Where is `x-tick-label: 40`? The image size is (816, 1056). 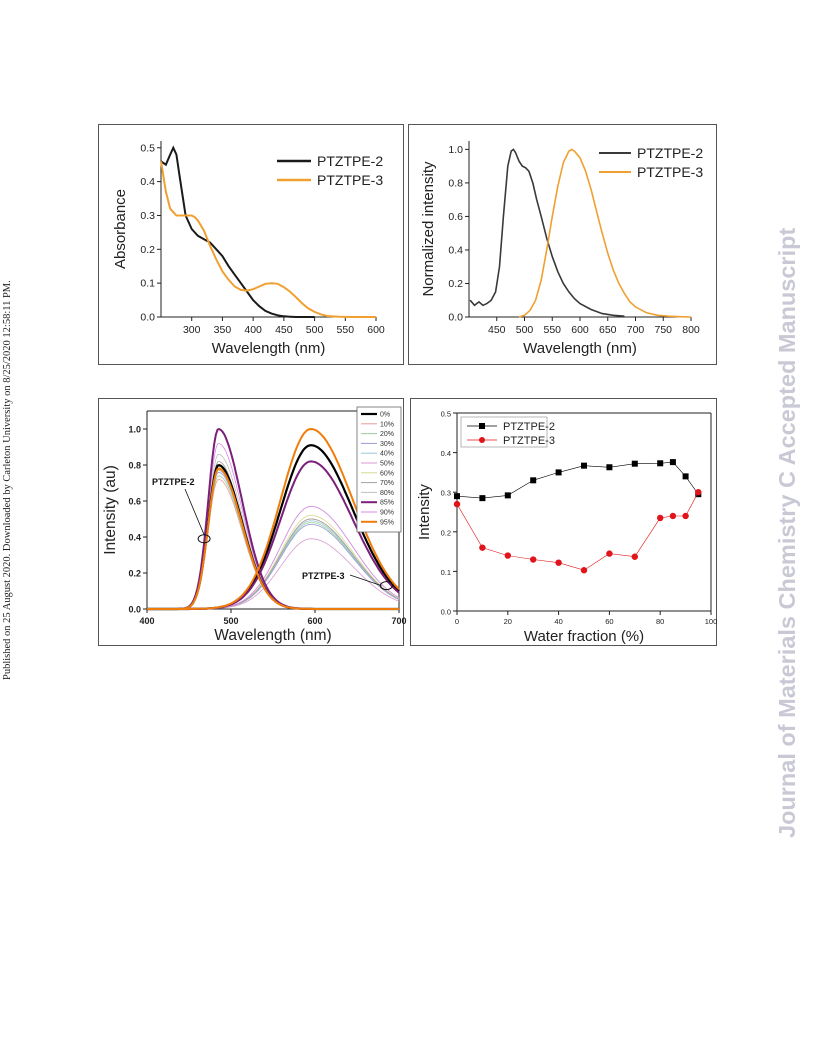
x-tick-label: 40 is located at coordinates (558, 621).